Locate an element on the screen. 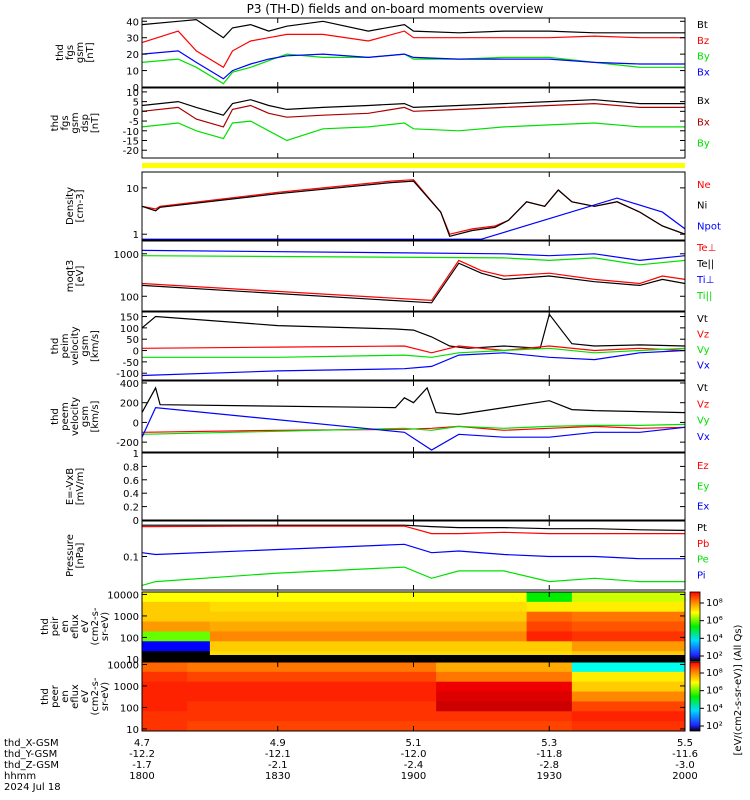 Image resolution: width=750 pixels, height=800 pixels. colorbar-tick-label: 10⁸ is located at coordinates (714, 673).